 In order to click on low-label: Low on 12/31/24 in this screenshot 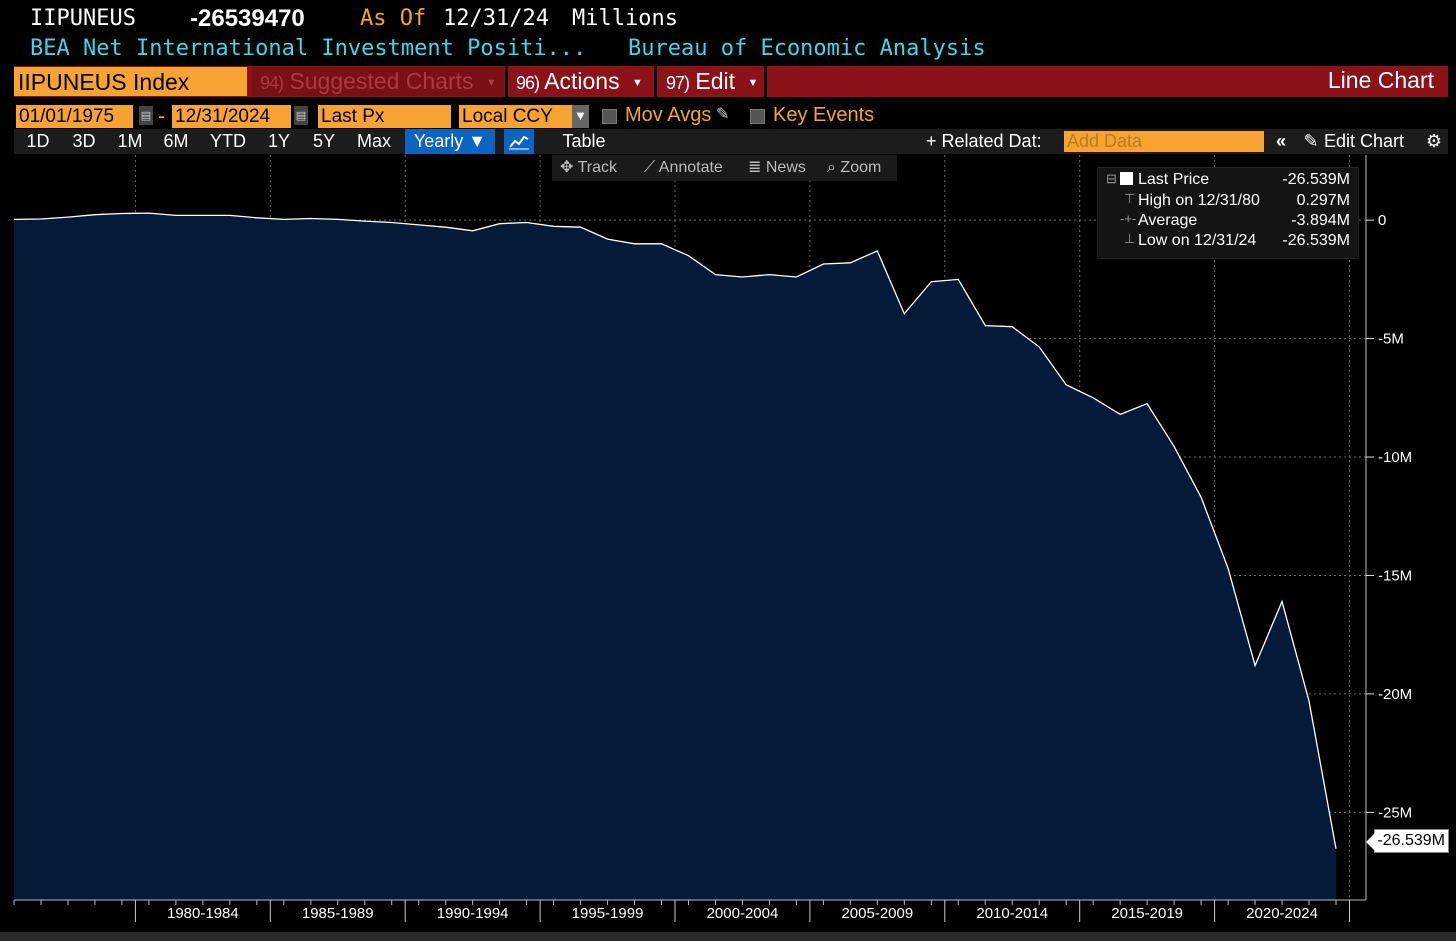, I will do `click(1197, 240)`.